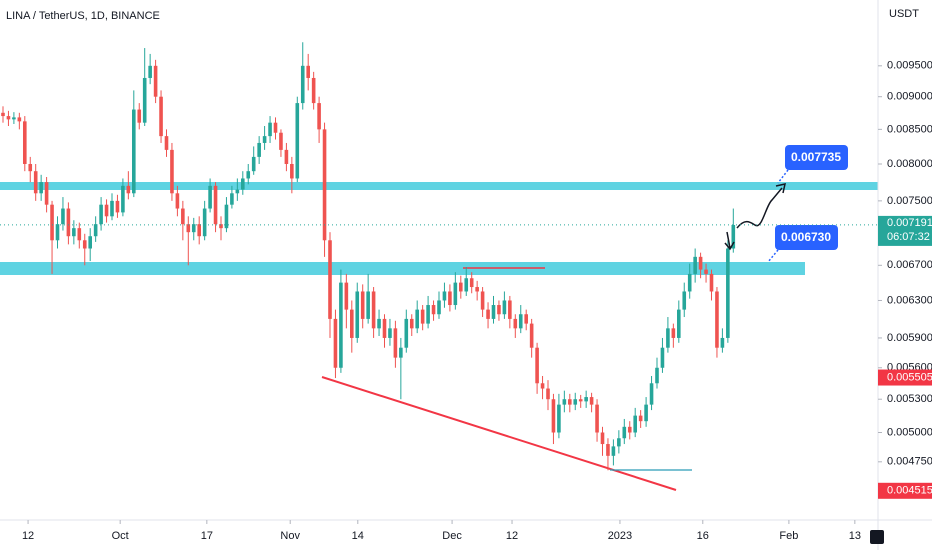 The width and height of the screenshot is (932, 550). What do you see at coordinates (909, 377) in the screenshot?
I see `price-marker-label: 0.005505` at bounding box center [909, 377].